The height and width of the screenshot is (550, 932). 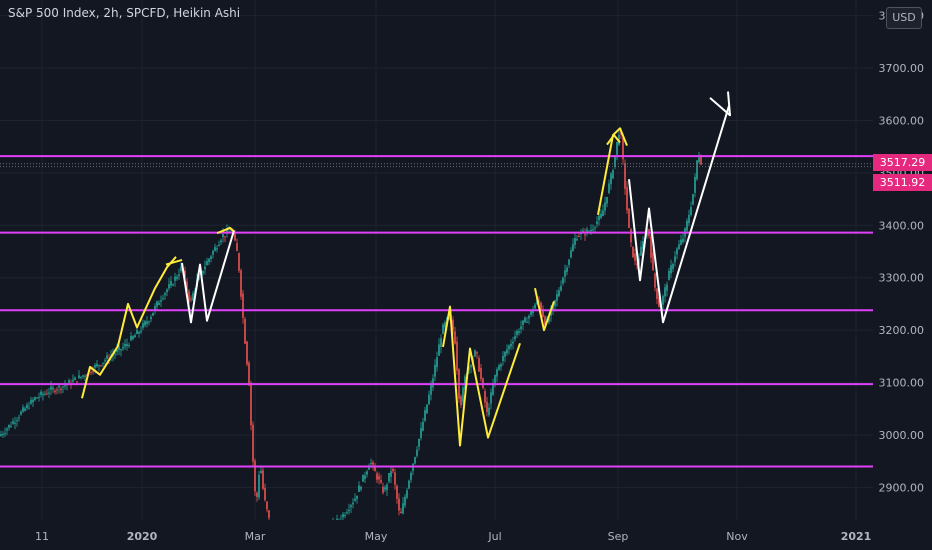 I want to click on time-axis-label: Mar, so click(x=255, y=536).